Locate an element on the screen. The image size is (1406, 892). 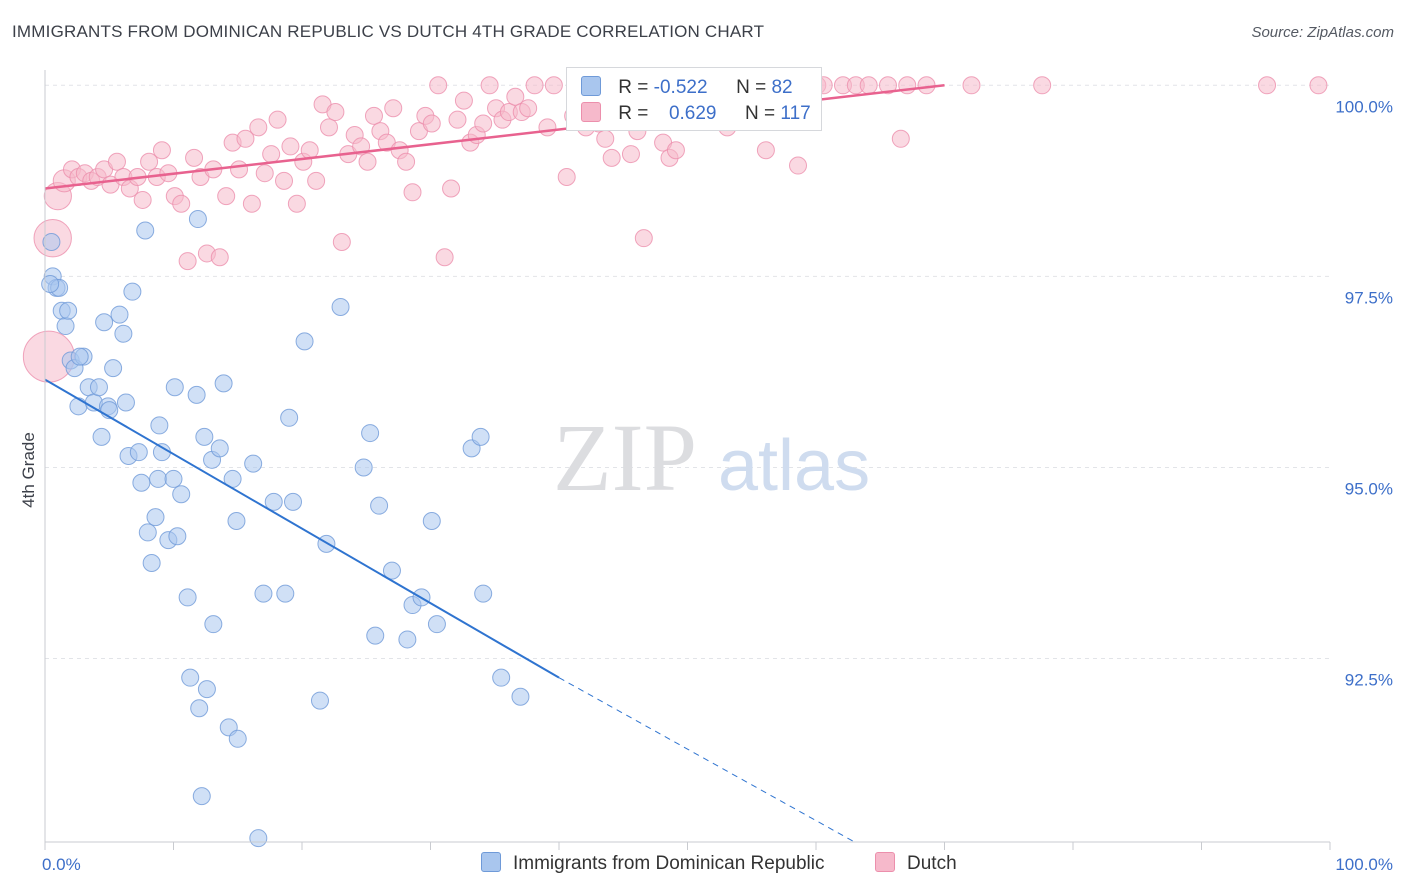
legend-n-value: 117 is located at coordinates (795, 113).